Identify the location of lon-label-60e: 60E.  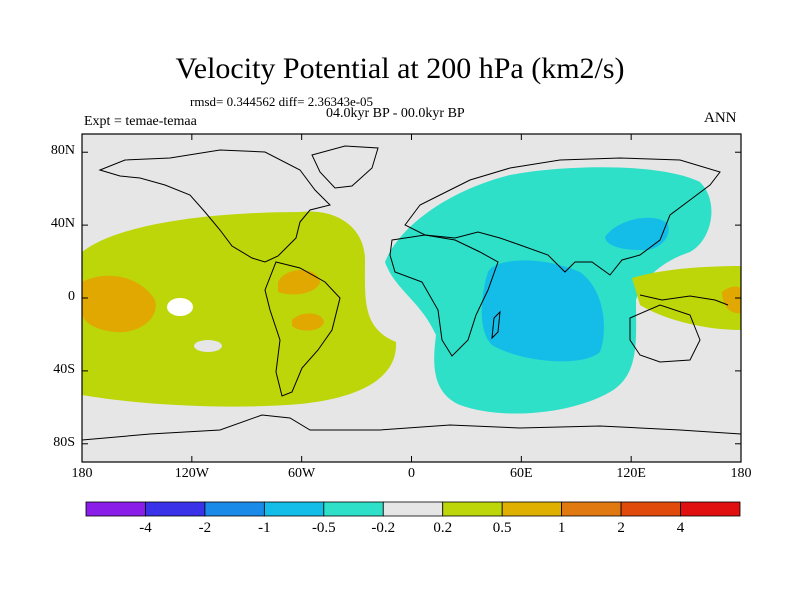
(521, 473).